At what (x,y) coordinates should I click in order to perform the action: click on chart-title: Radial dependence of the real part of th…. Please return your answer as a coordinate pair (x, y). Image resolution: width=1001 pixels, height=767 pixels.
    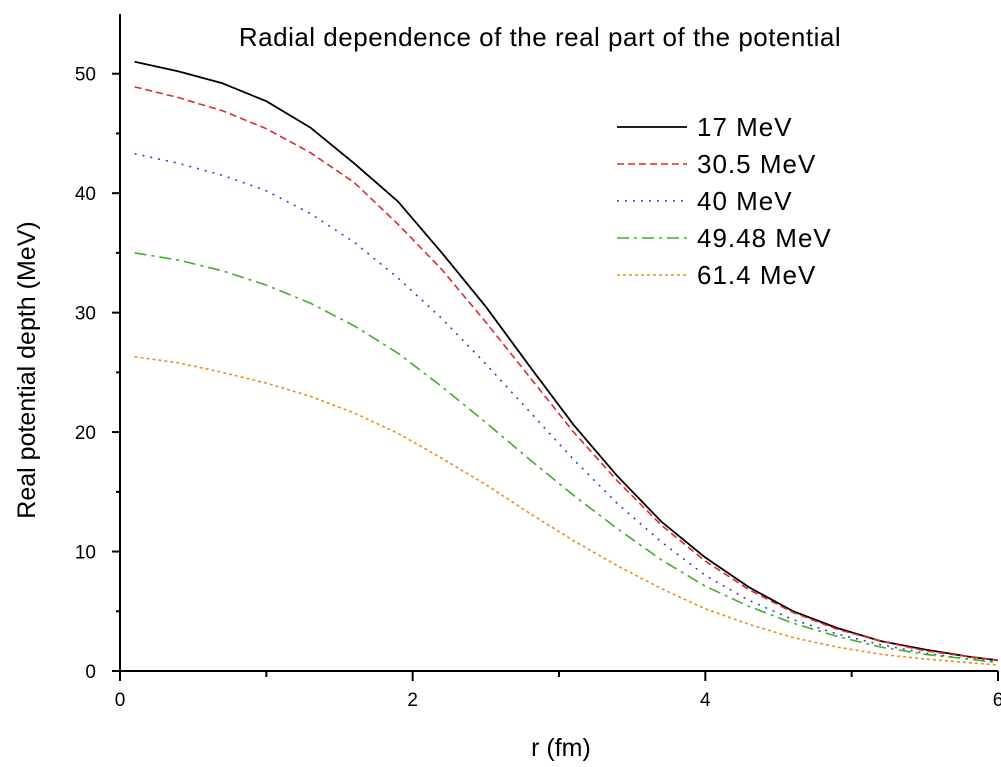
    Looking at the image, I should click on (540, 37).